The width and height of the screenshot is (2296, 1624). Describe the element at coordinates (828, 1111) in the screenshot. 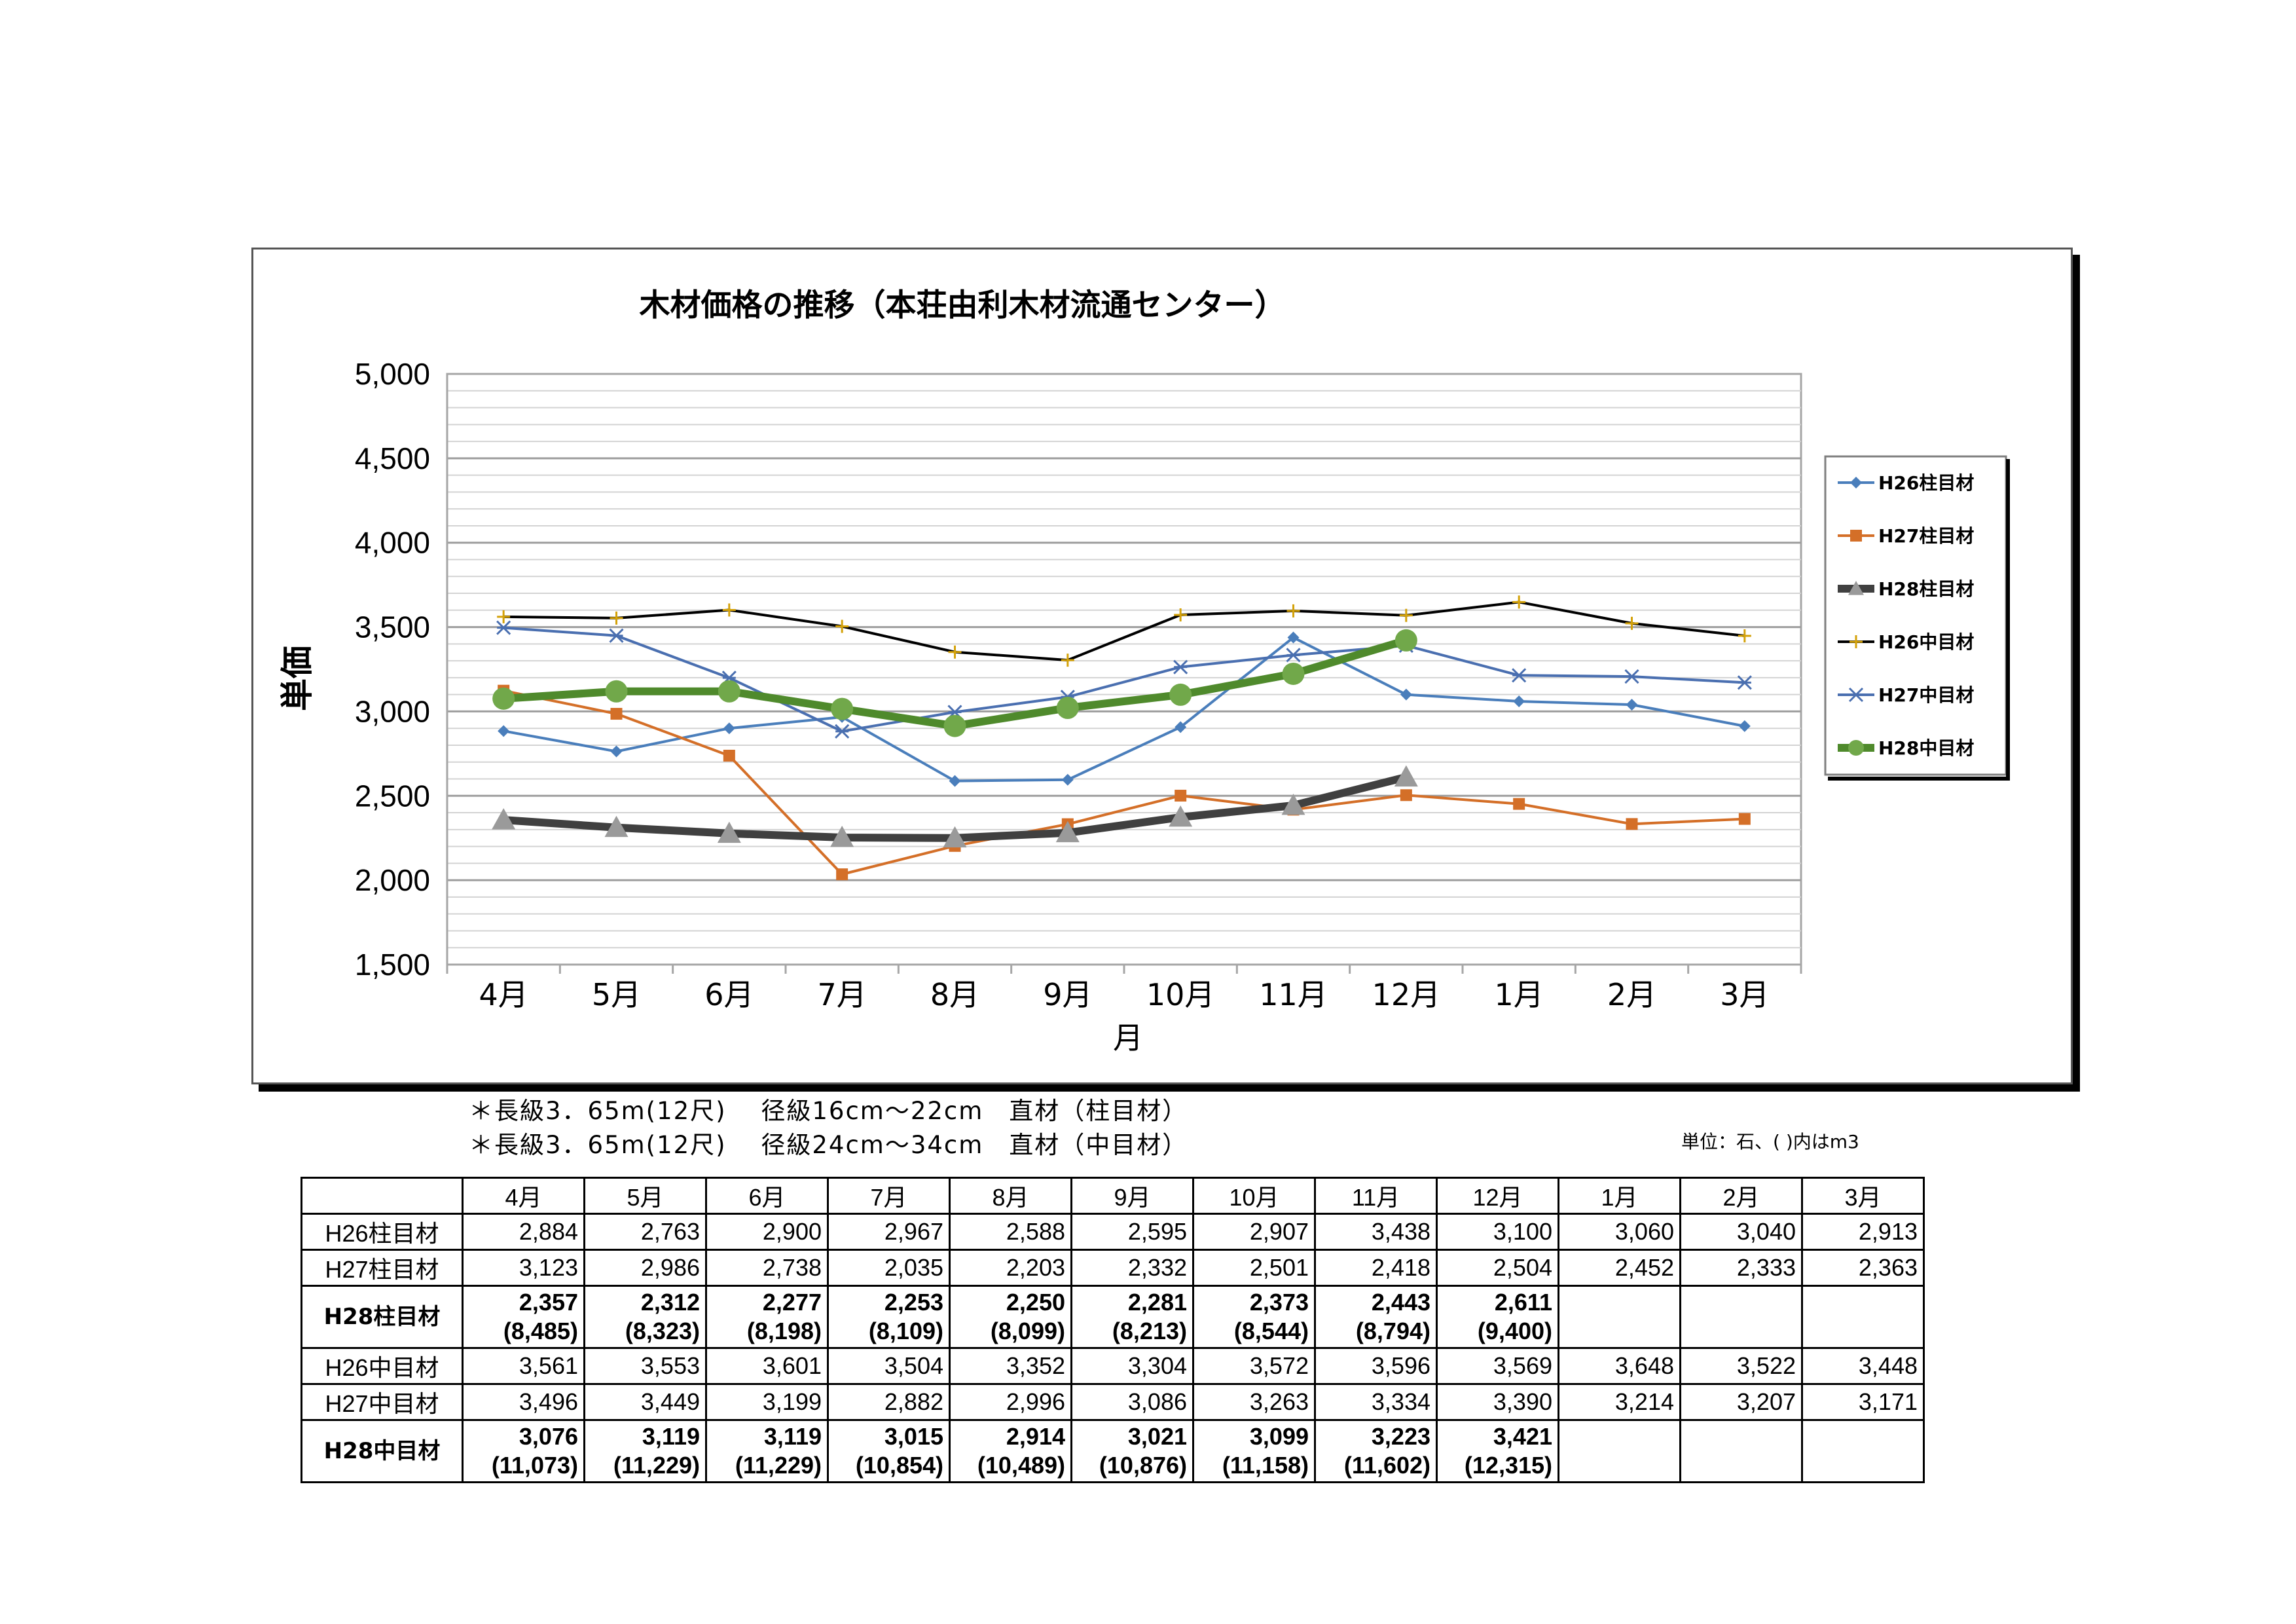

I see `spec-note-pillar: ＊長級3．65m(12尺) 径級16cm～22cm 直材（柱目材）` at that location.